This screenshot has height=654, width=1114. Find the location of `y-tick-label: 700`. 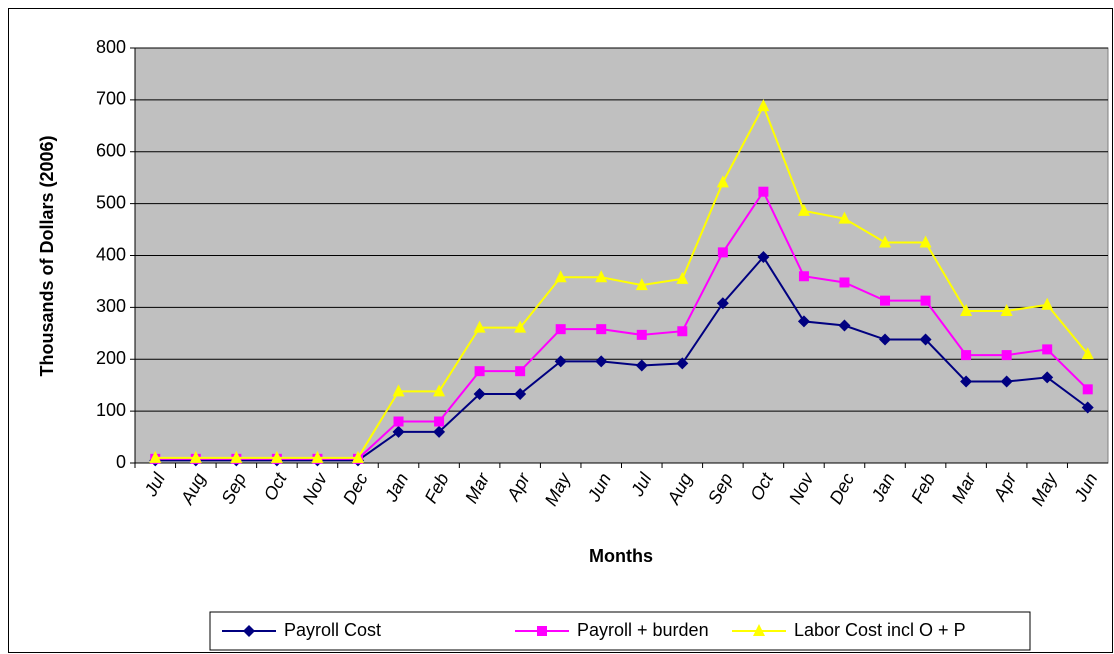

y-tick-label: 700 is located at coordinates (111, 99).